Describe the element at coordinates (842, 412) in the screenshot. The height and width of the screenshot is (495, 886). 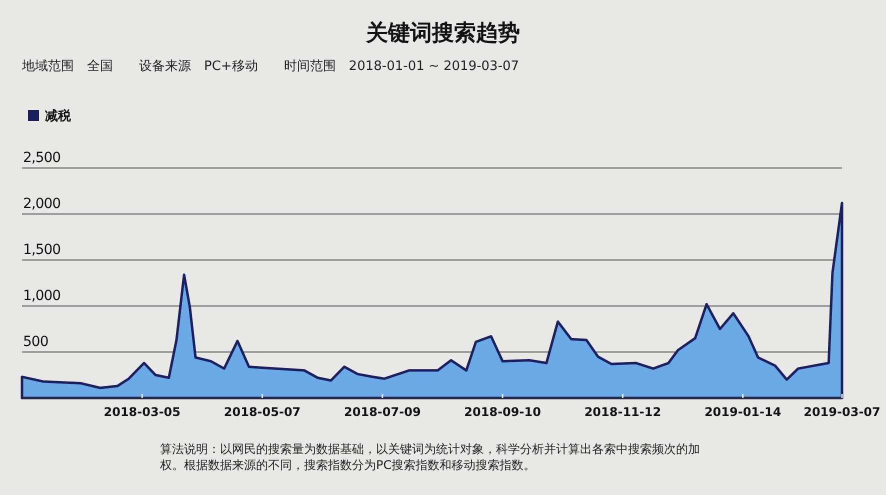
I see `x-tick-label: 2019-03-07` at that location.